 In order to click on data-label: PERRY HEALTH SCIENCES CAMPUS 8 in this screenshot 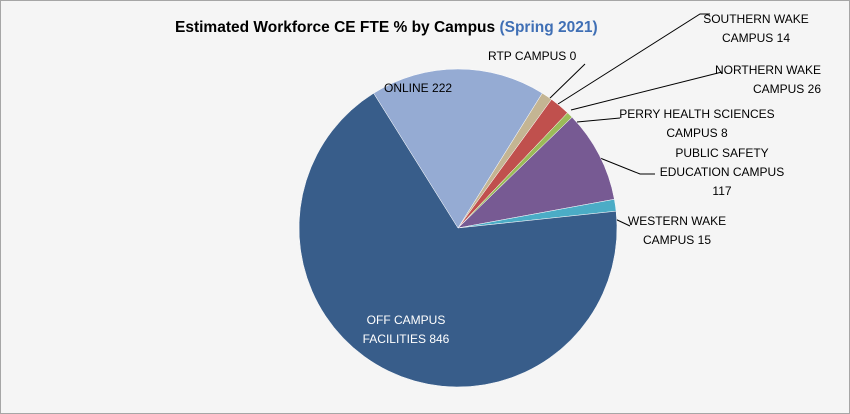, I will do `click(697, 124)`.